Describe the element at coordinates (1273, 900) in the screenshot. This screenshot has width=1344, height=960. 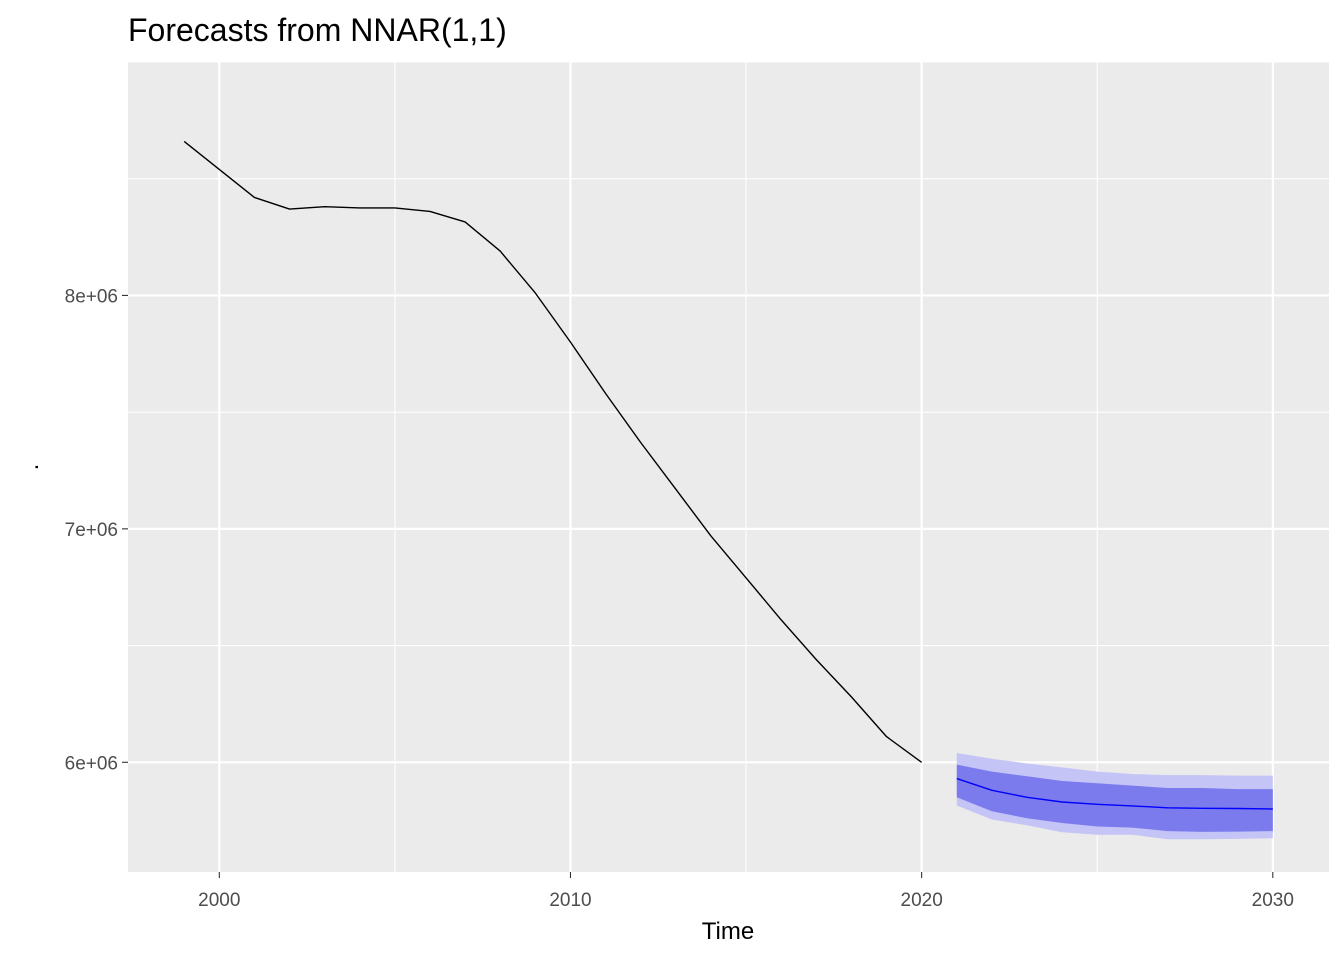
I see `x-tick-label: 2030` at that location.